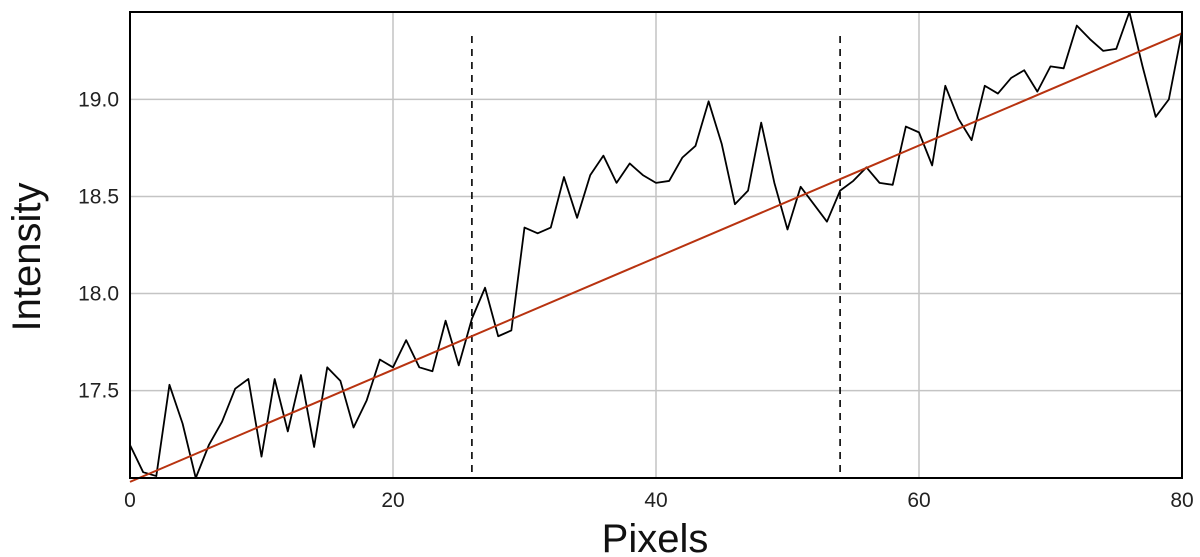 Image resolution: width=1200 pixels, height=557 pixels. What do you see at coordinates (655, 500) in the screenshot?
I see `x-tick-label: 40` at bounding box center [655, 500].